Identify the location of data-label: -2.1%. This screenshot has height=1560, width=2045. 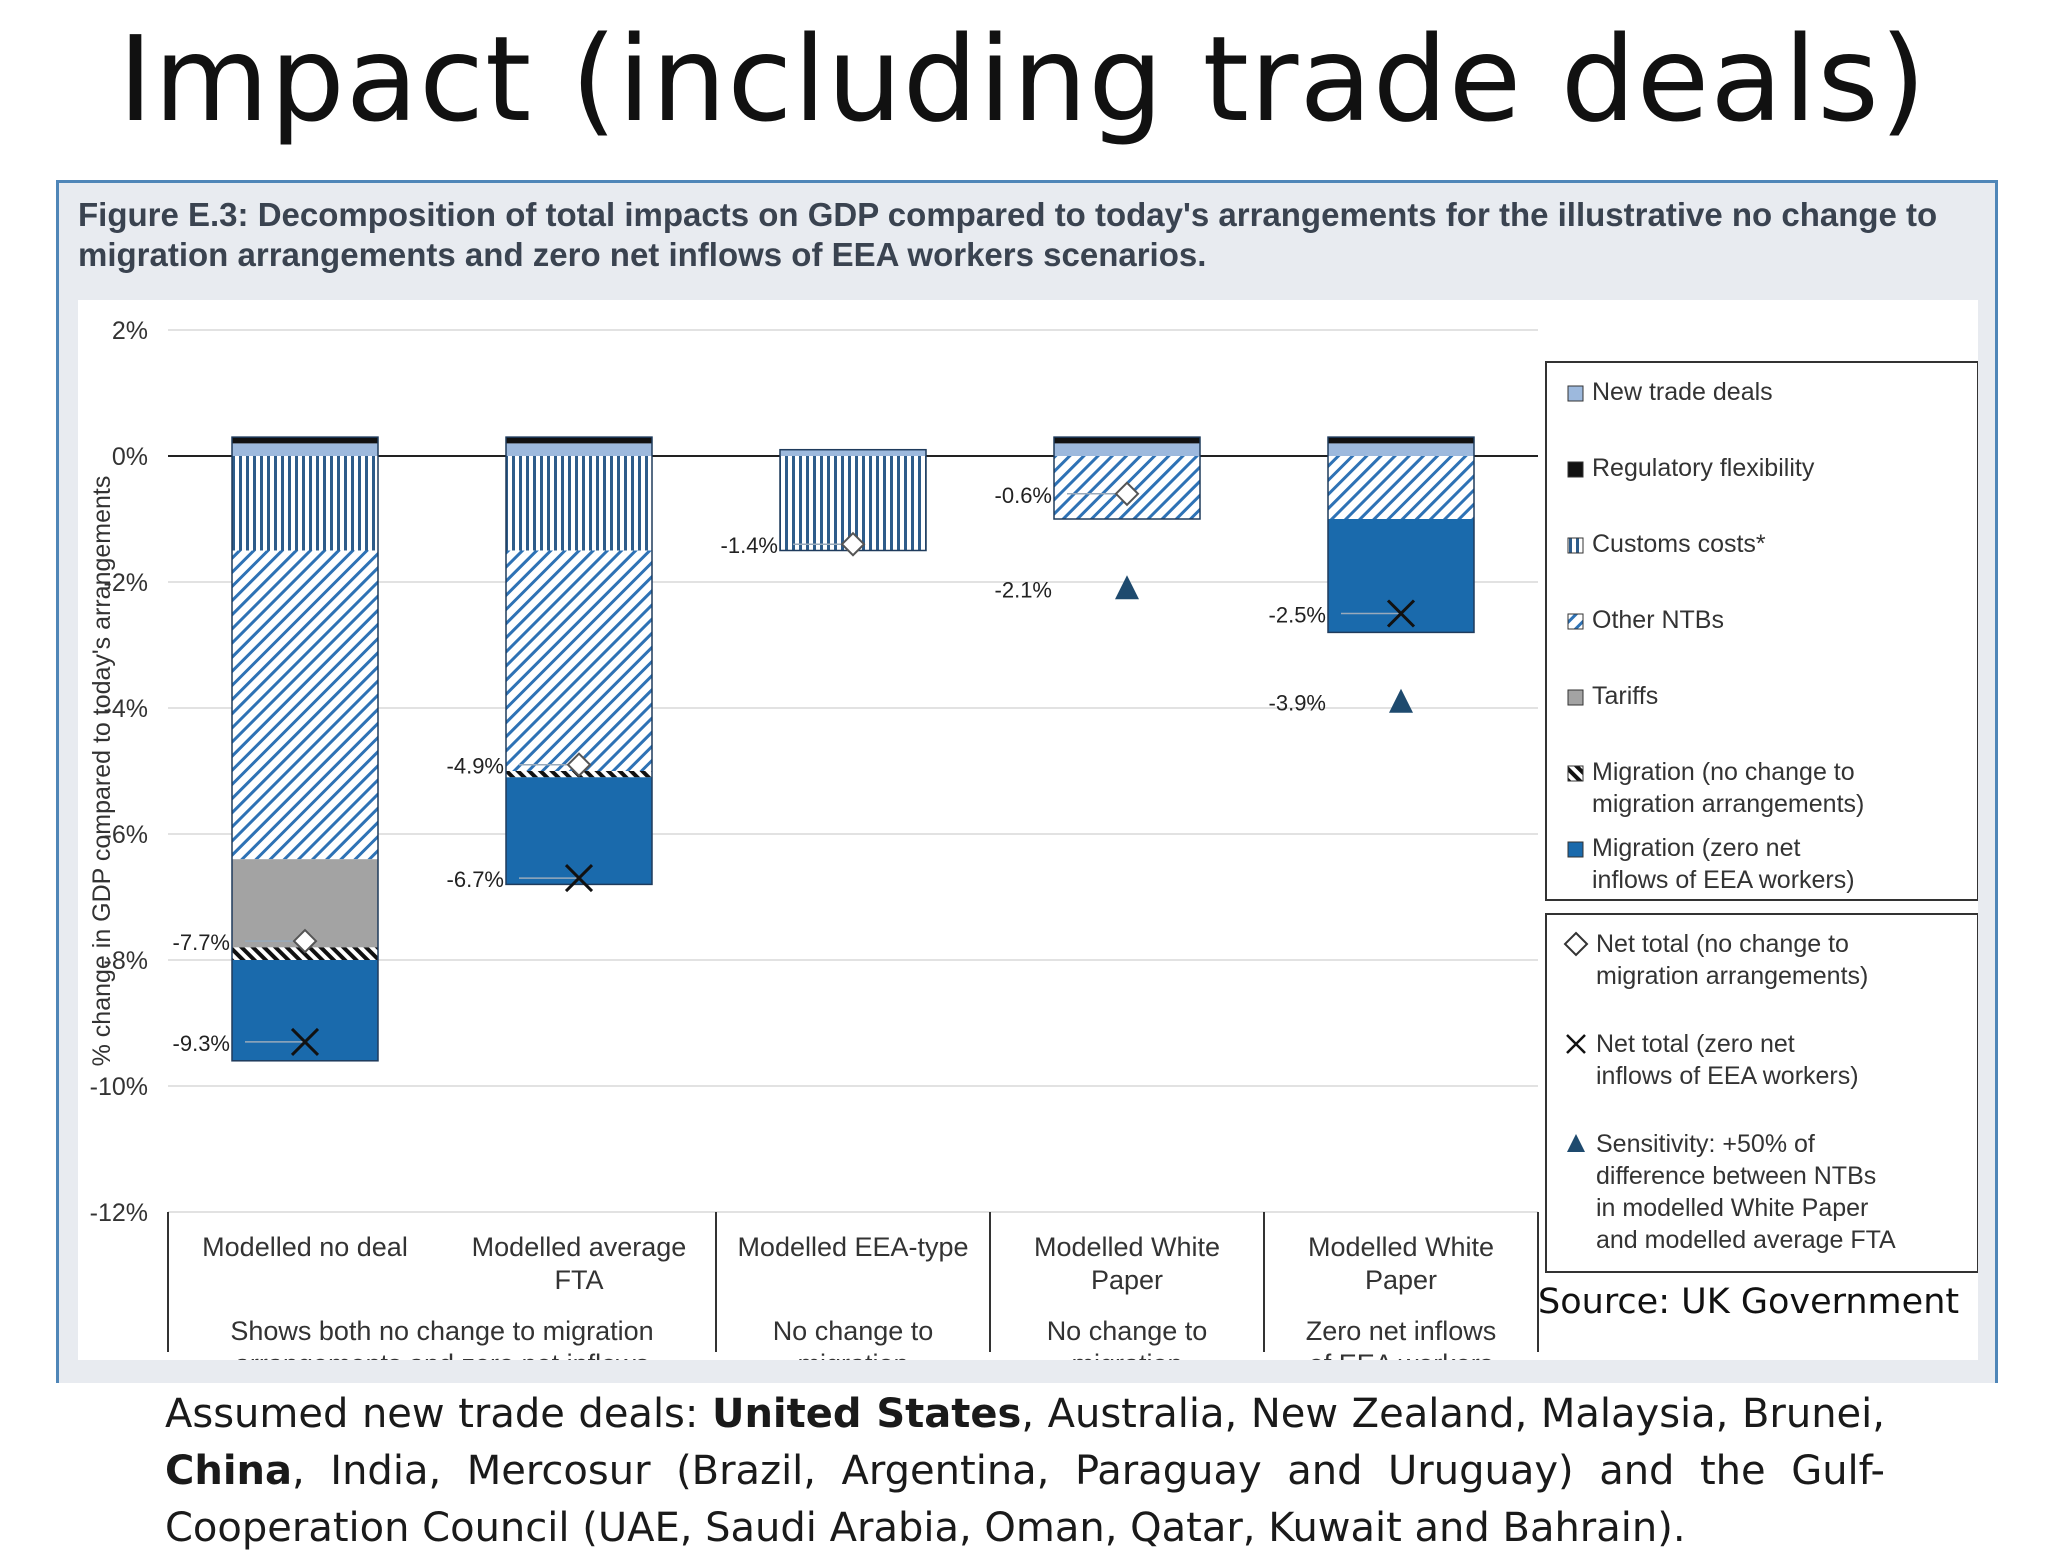
(1023, 589).